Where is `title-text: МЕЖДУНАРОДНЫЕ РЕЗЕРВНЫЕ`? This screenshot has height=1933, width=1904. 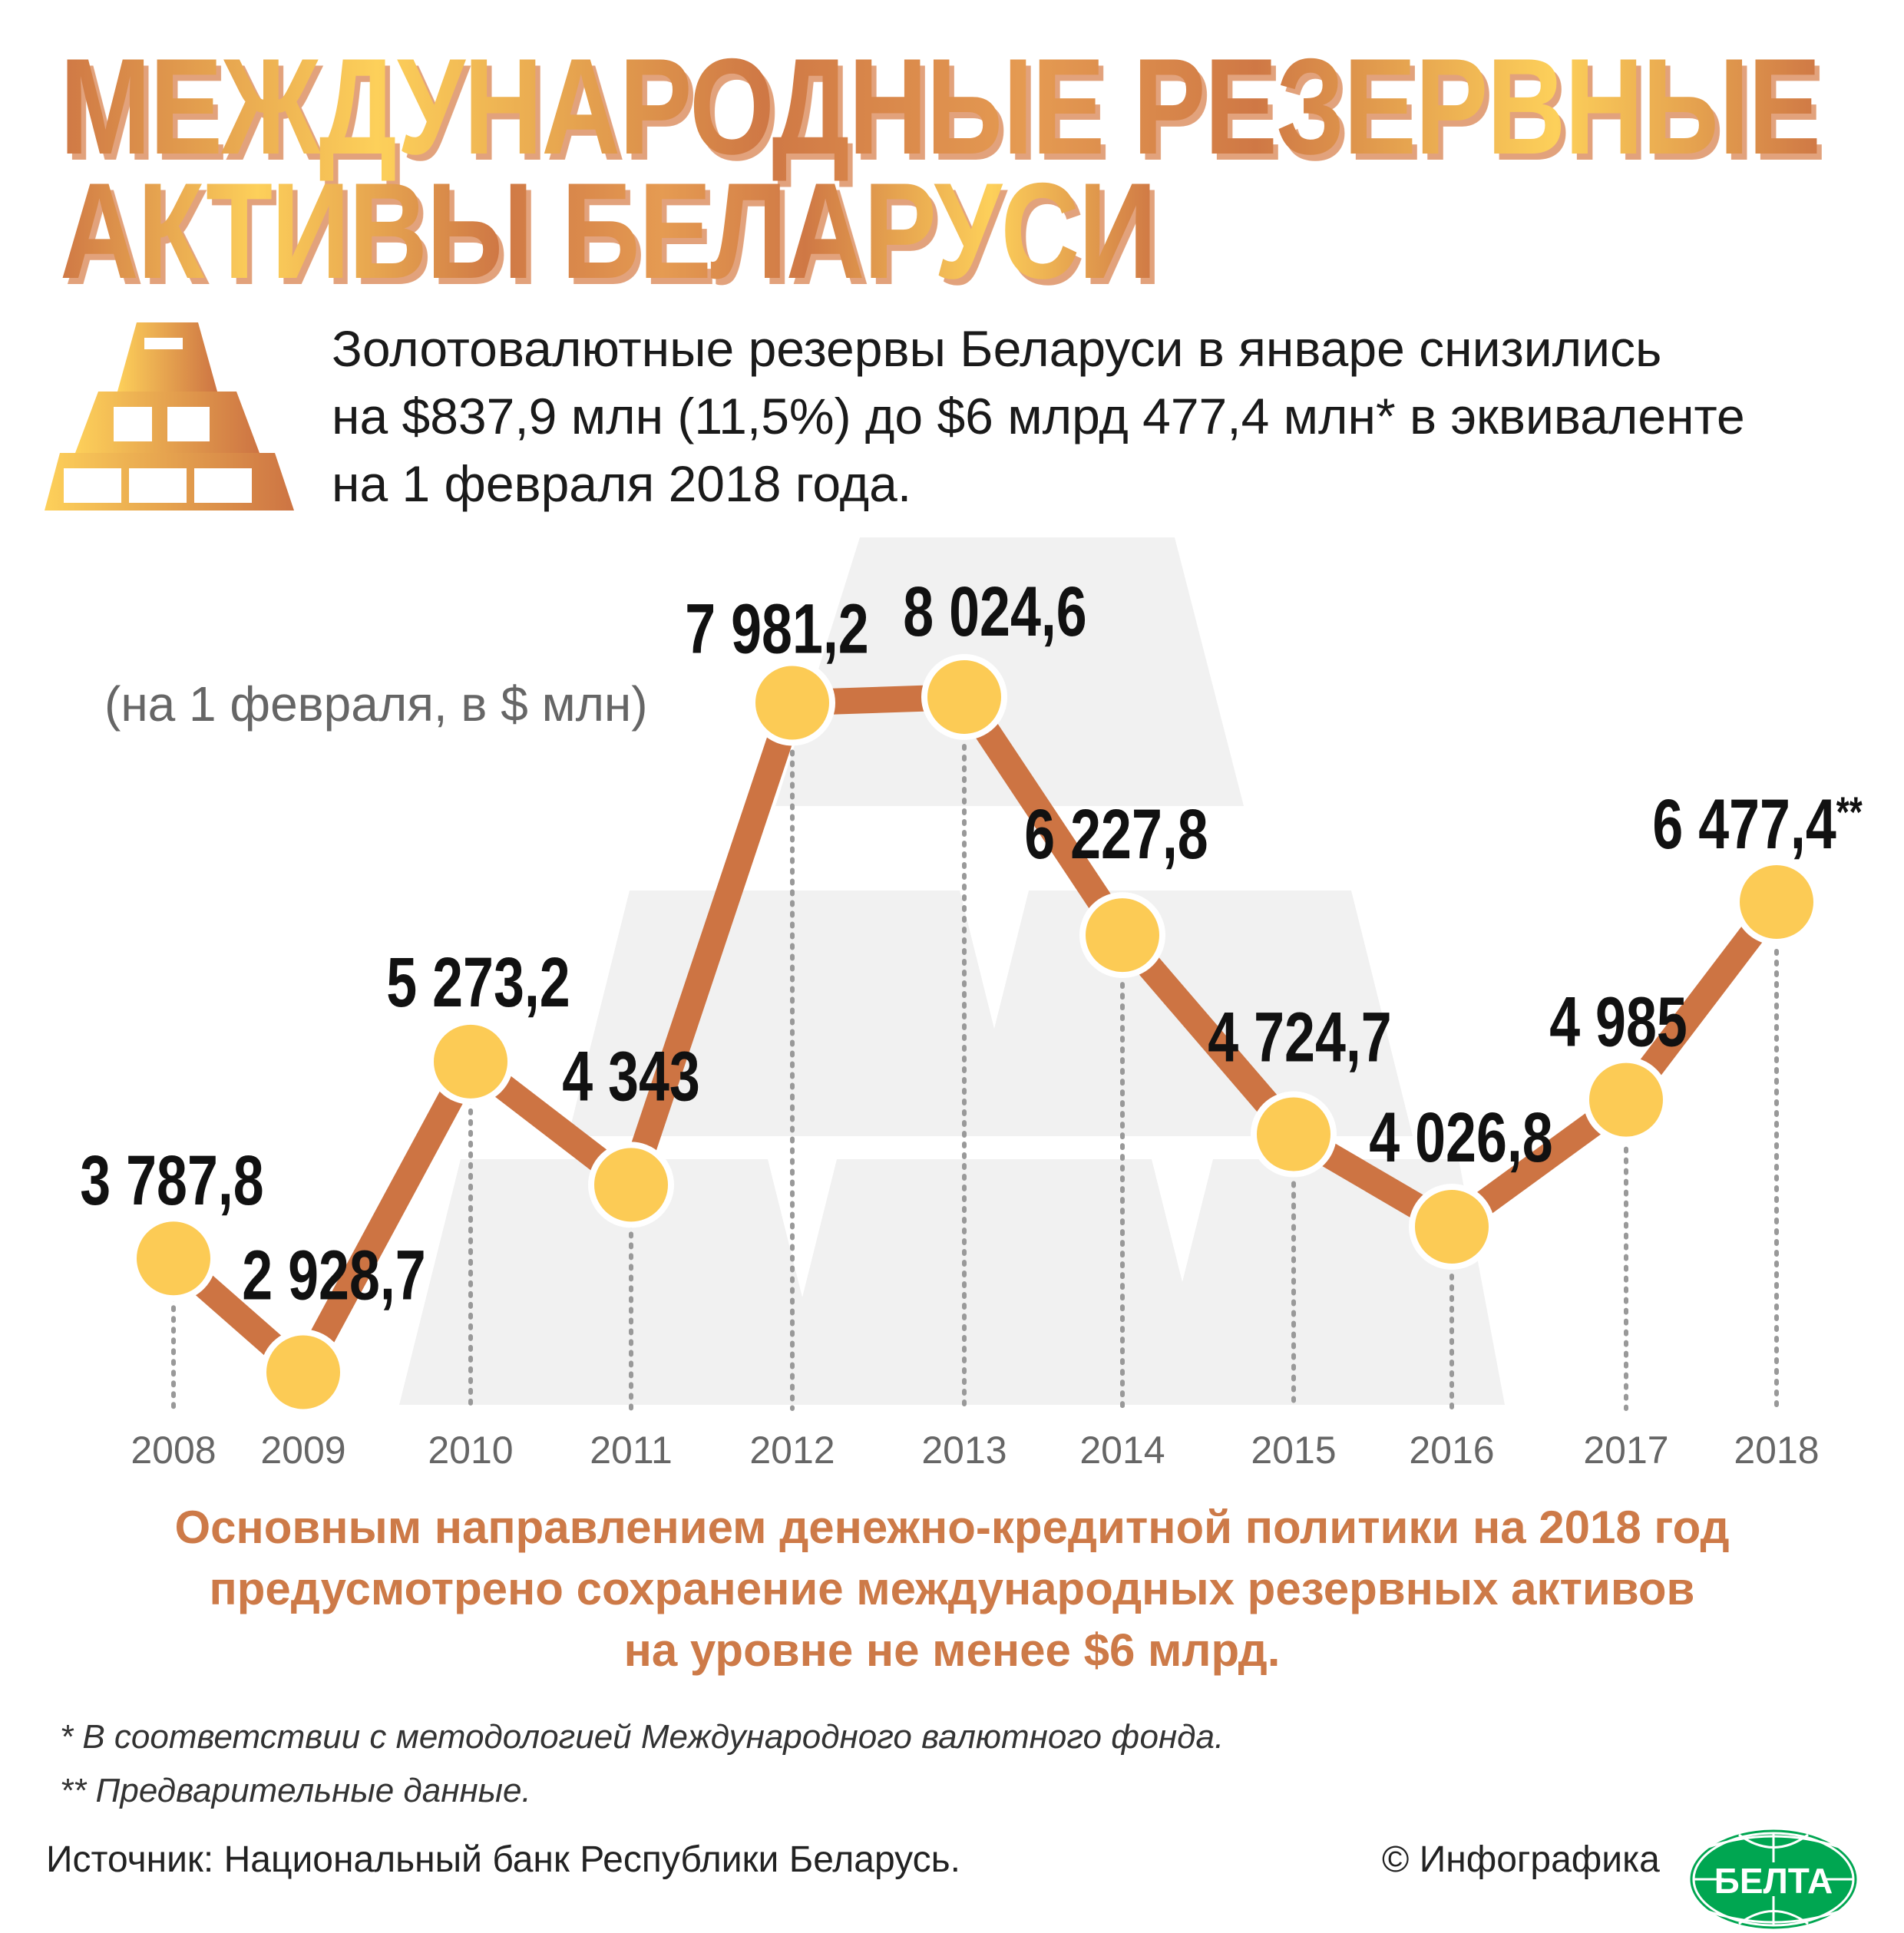 title-text: МЕЖДУНАРОДНЫЕ РЕЗЕРВНЫЕ is located at coordinates (940, 106).